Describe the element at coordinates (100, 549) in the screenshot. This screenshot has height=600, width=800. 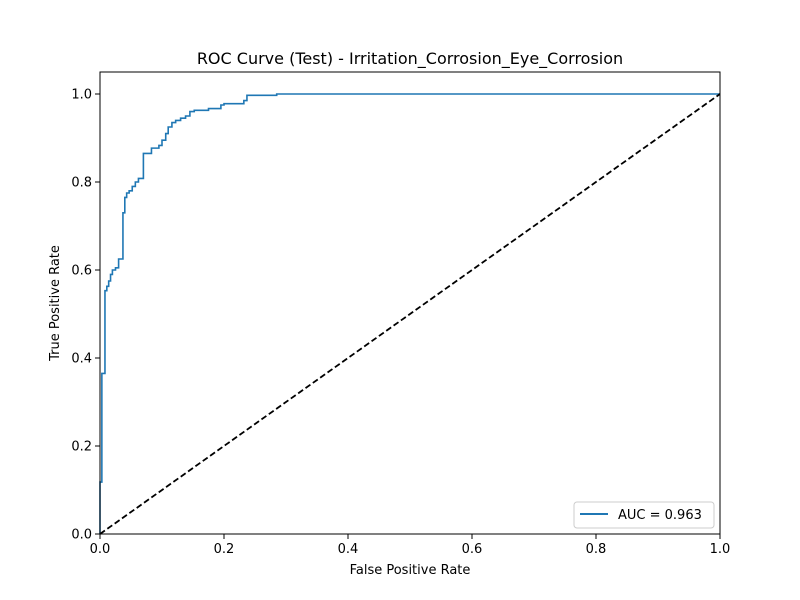
I see `x-tick-label: 0.0` at that location.